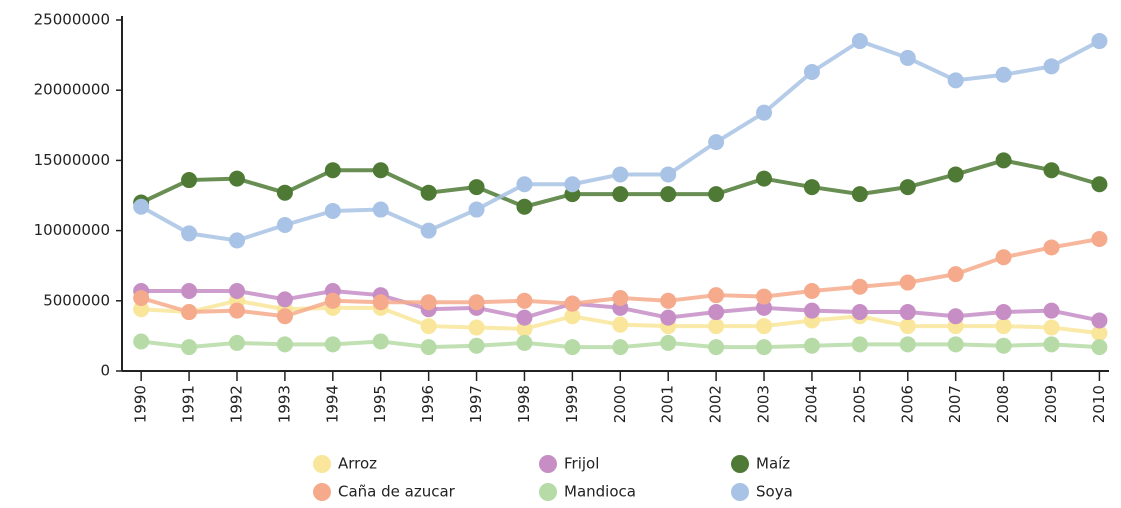 Image resolution: width=1121 pixels, height=508 pixels. What do you see at coordinates (189, 404) in the screenshot?
I see `x-tick-label: 1991` at bounding box center [189, 404].